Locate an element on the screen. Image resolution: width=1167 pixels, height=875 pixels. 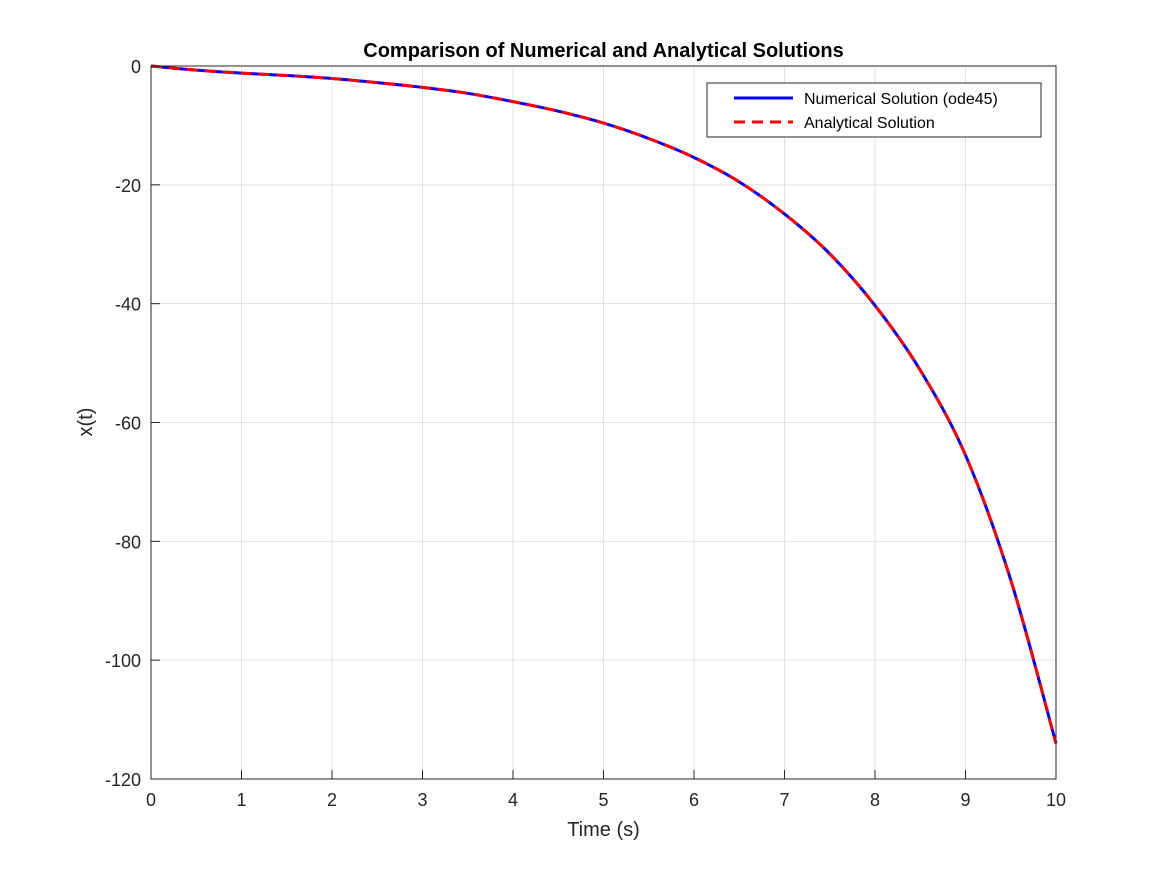
y-tick-label: -40 is located at coordinates (128, 305).